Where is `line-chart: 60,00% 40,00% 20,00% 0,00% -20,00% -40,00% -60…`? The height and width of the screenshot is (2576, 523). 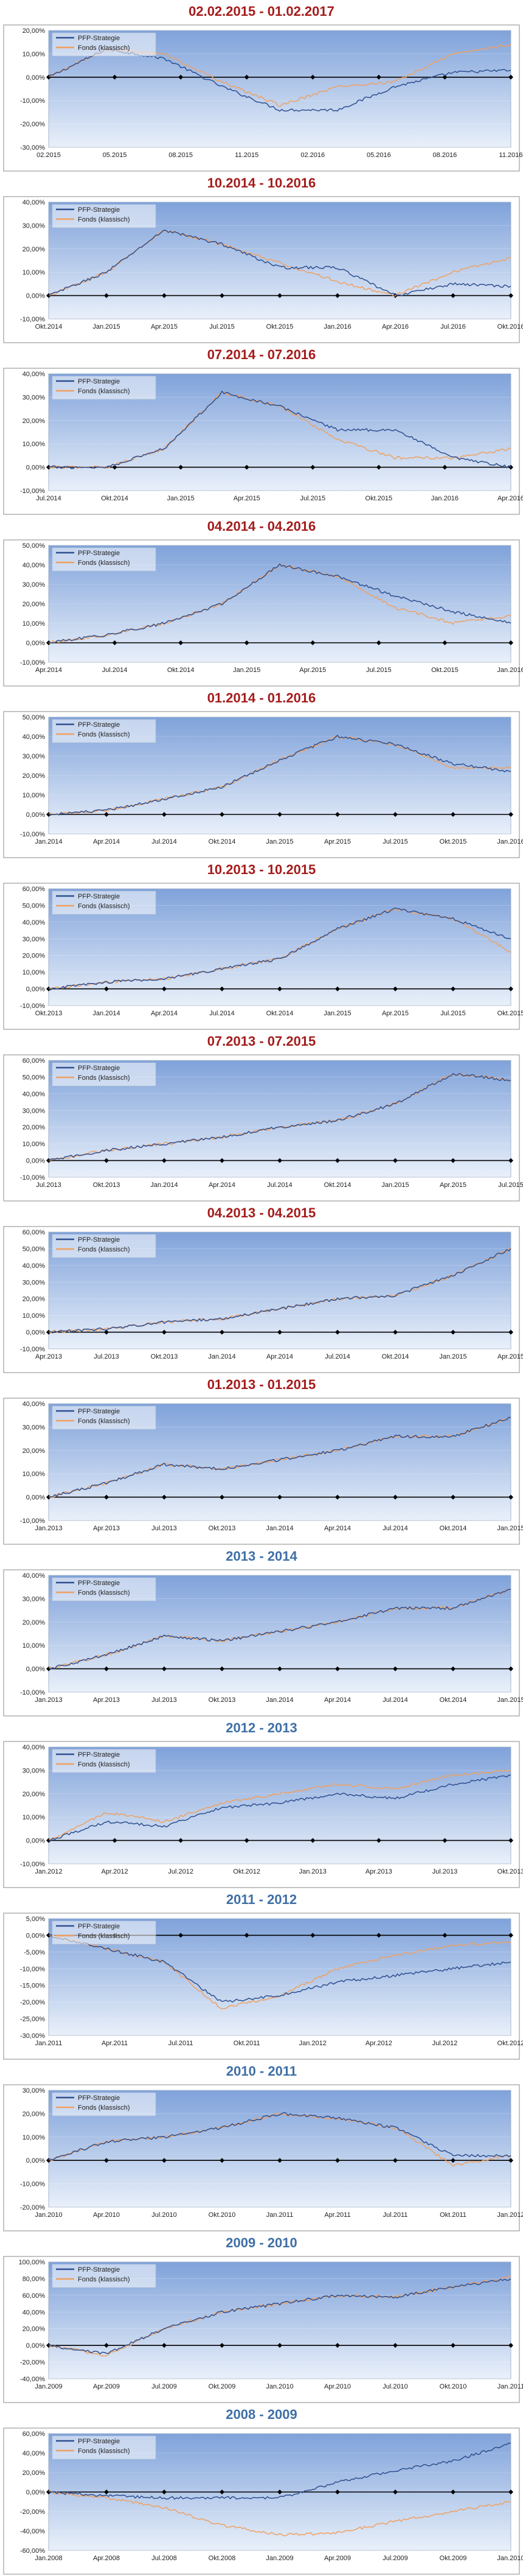 line-chart: 60,00% 40,00% 20,00% 0,00% -20,00% -40,00% -60… is located at coordinates (263, 2501).